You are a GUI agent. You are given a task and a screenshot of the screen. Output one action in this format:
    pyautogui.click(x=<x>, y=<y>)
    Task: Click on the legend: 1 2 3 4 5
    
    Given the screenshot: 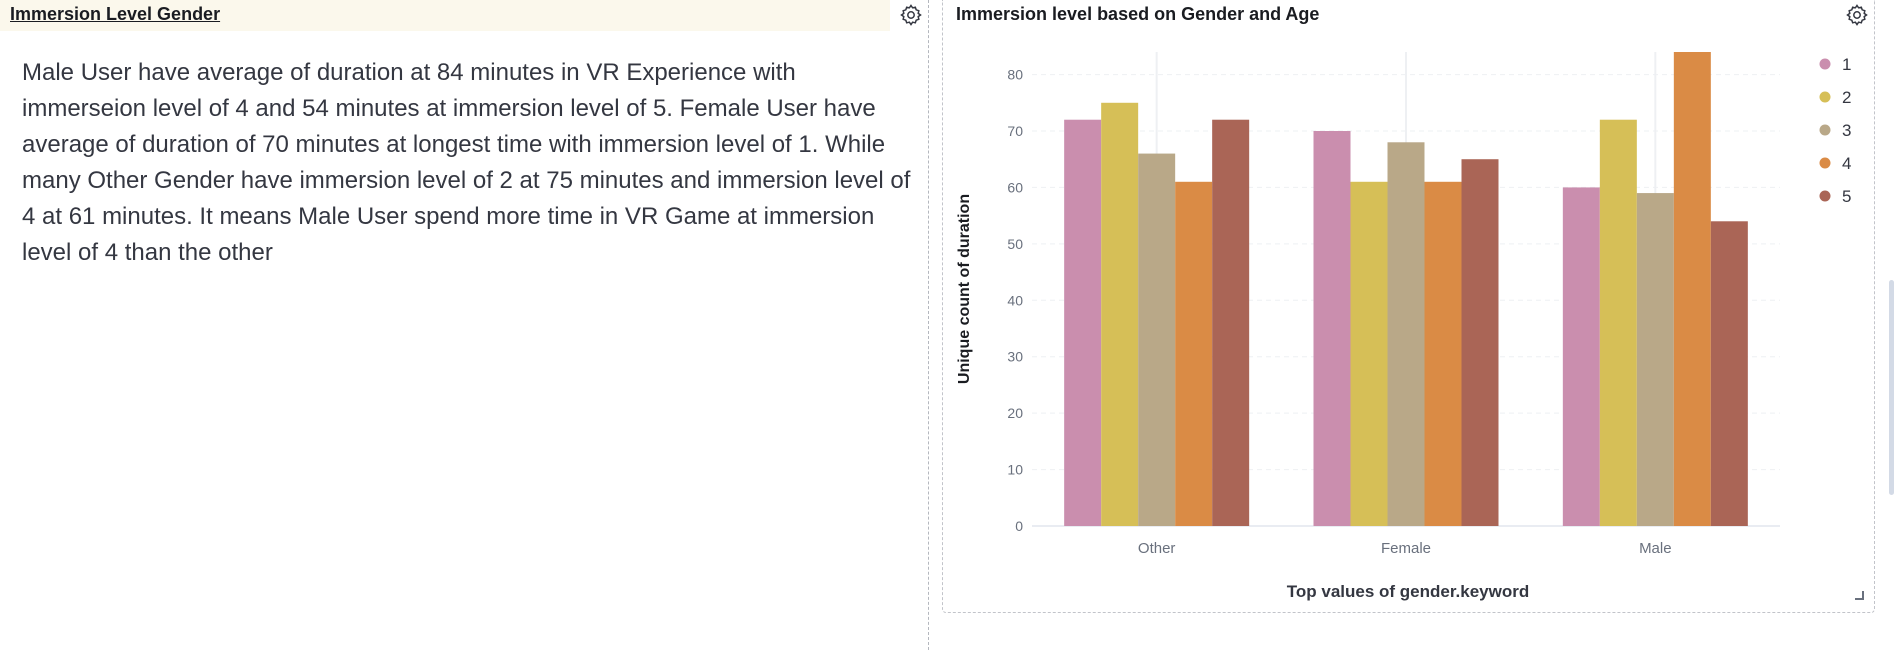 What is the action you would take?
    pyautogui.click(x=1835, y=130)
    